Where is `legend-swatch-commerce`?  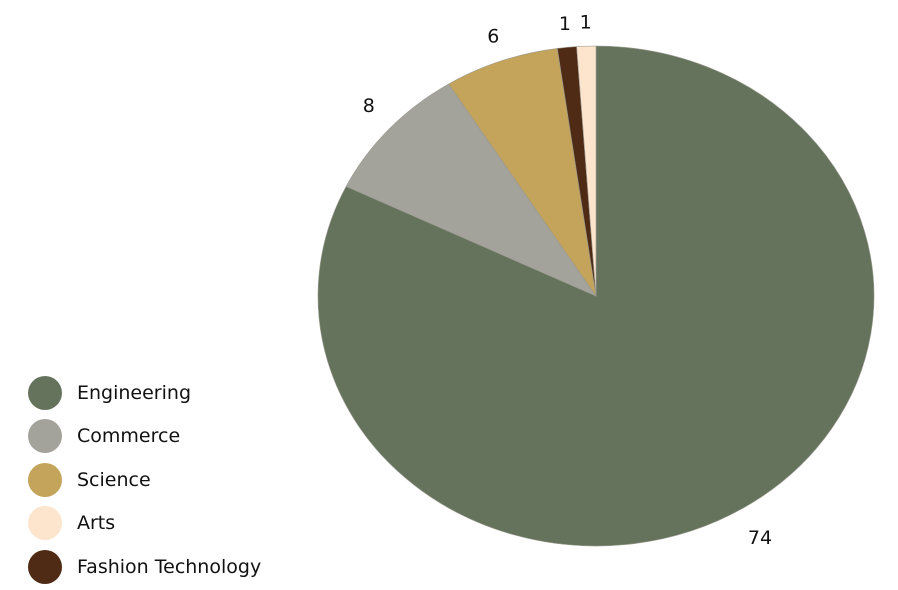
legend-swatch-commerce is located at coordinates (45, 436).